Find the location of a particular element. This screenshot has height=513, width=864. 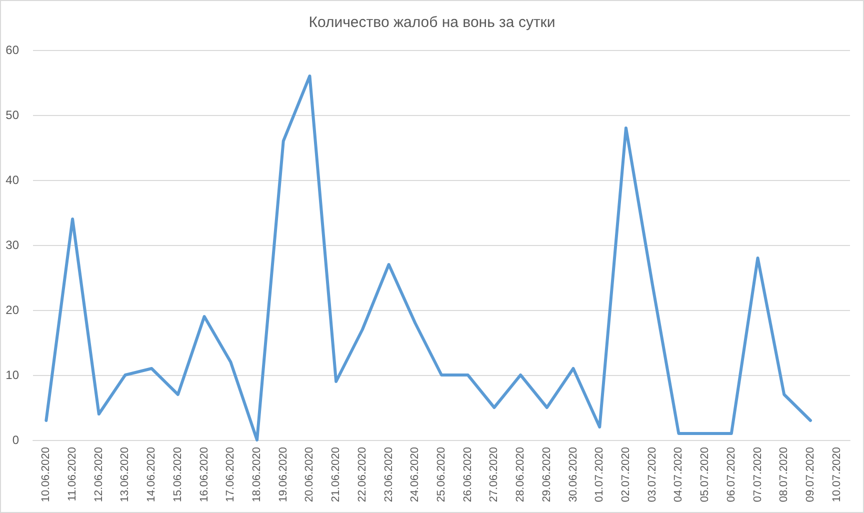

x-tick-label: 05.07.2020 is located at coordinates (705, 474).